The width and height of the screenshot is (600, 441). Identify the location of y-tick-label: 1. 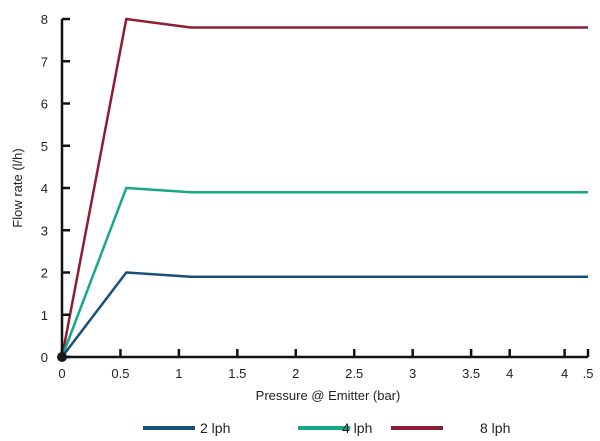
(44, 315).